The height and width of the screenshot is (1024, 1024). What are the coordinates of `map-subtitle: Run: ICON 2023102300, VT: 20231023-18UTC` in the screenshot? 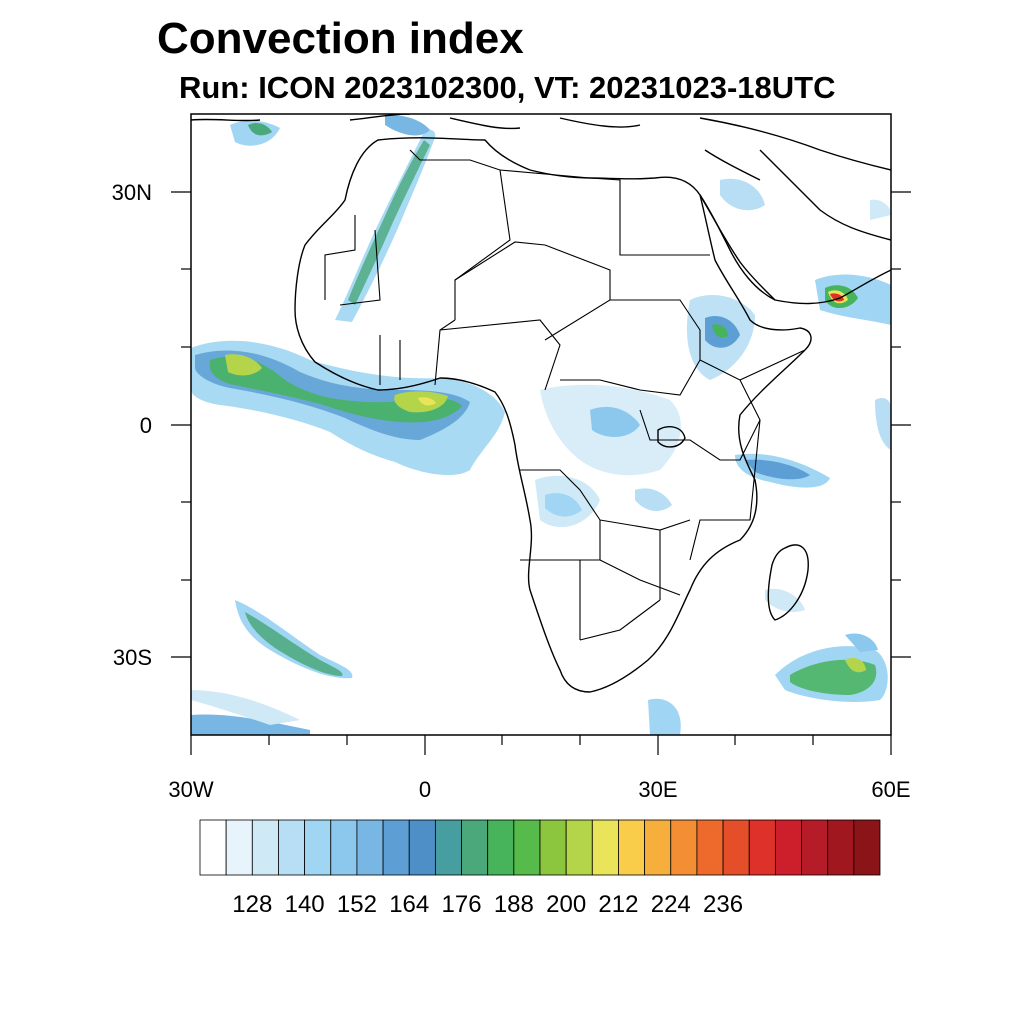 It's located at (507, 87).